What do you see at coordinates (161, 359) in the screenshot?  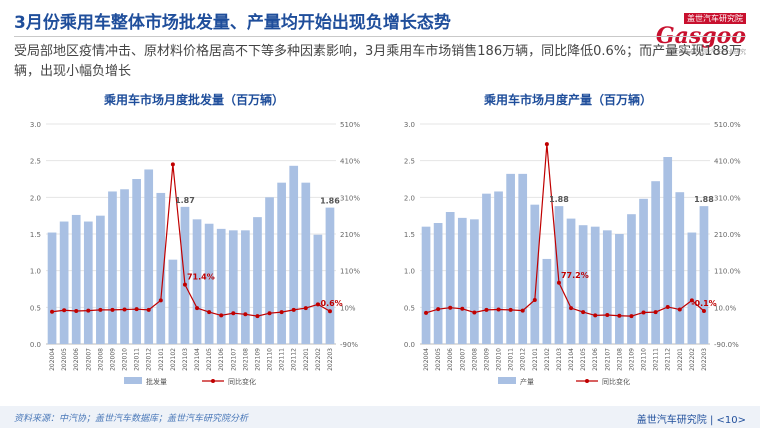 I see `x-tick-label: 202101` at bounding box center [161, 359].